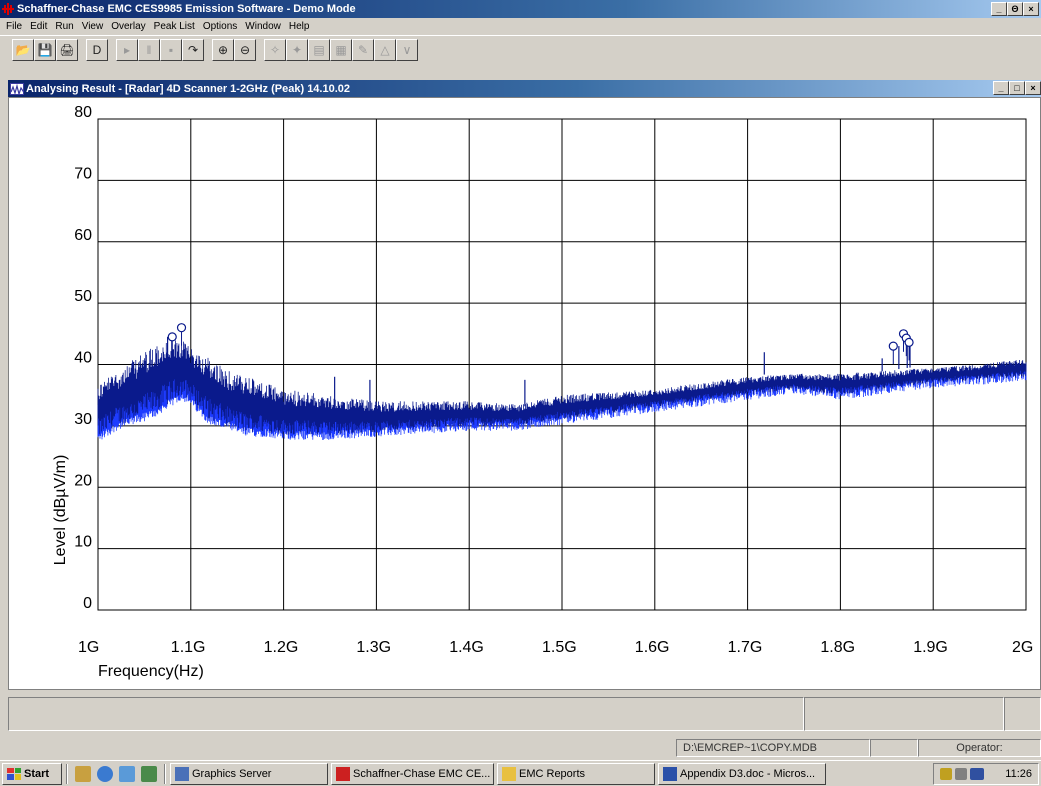  Describe the element at coordinates (1001, 88) in the screenshot. I see `child-minimize-button: _` at that location.